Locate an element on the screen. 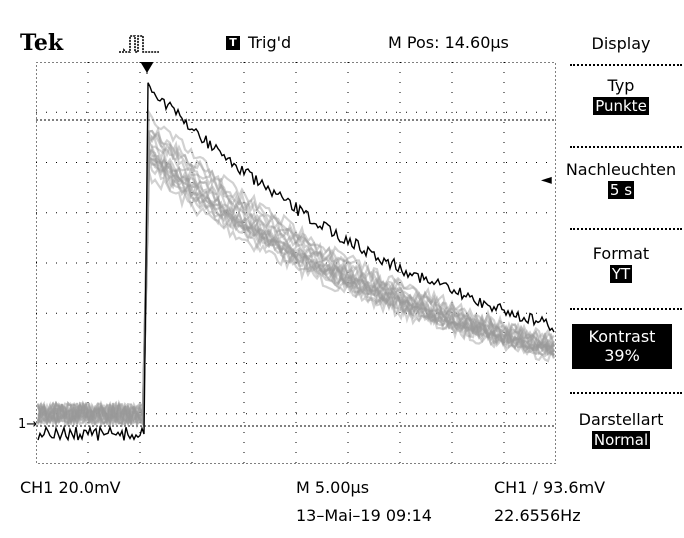 The height and width of the screenshot is (538, 684). menu-typ-label: Typ is located at coordinates (621, 85).